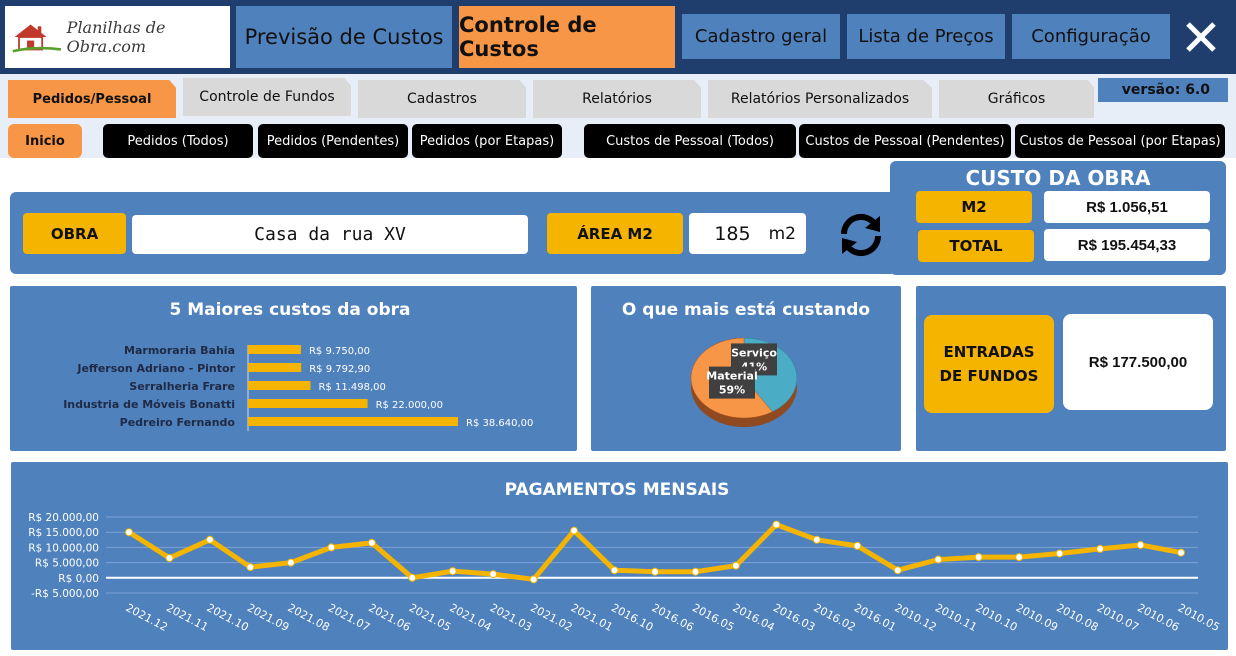 The height and width of the screenshot is (656, 1236). I want to click on pedidos-todos-button: Pedidos (Todos), so click(178, 141).